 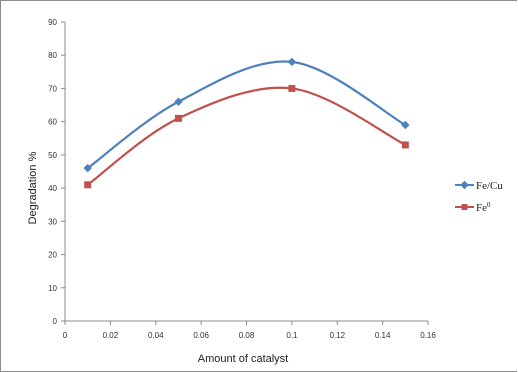 I want to click on y-tick-label: 20, so click(x=52, y=255).